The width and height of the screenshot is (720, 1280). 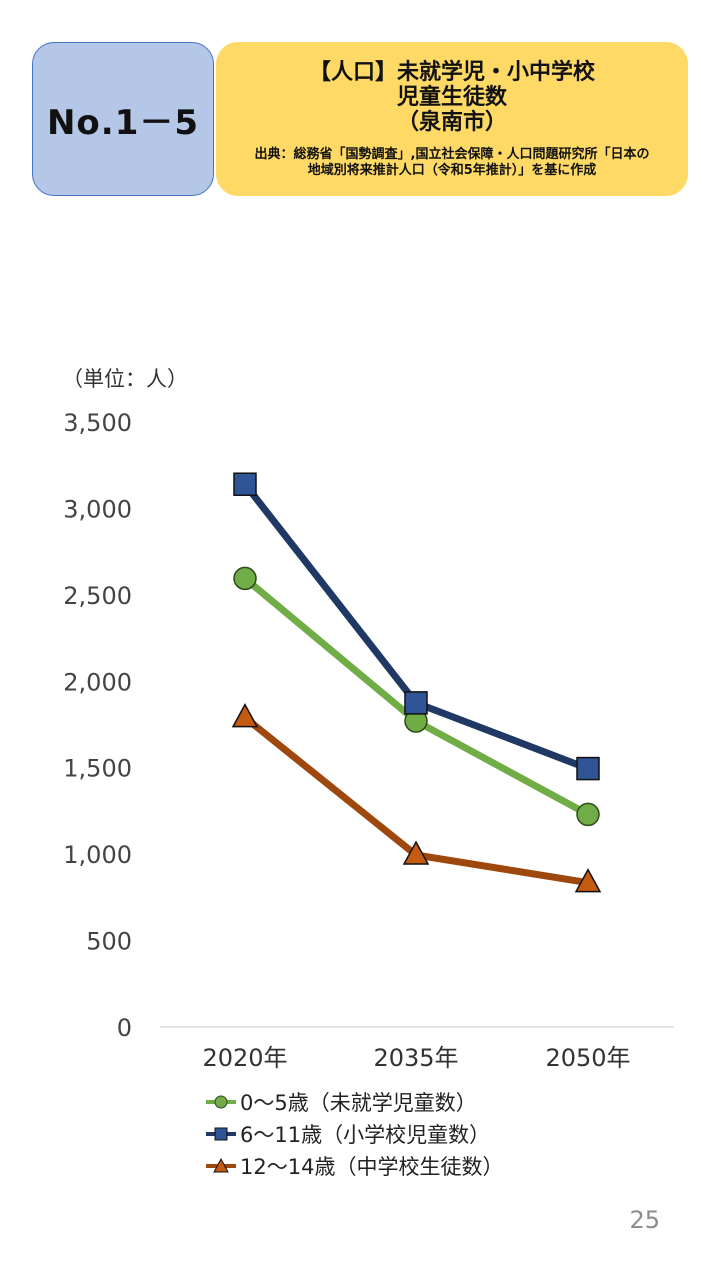 I want to click on y-axis-ticks: 0 500 1,000 1,500 2,000 2,500 3,000 3,500, so click(x=97, y=725).